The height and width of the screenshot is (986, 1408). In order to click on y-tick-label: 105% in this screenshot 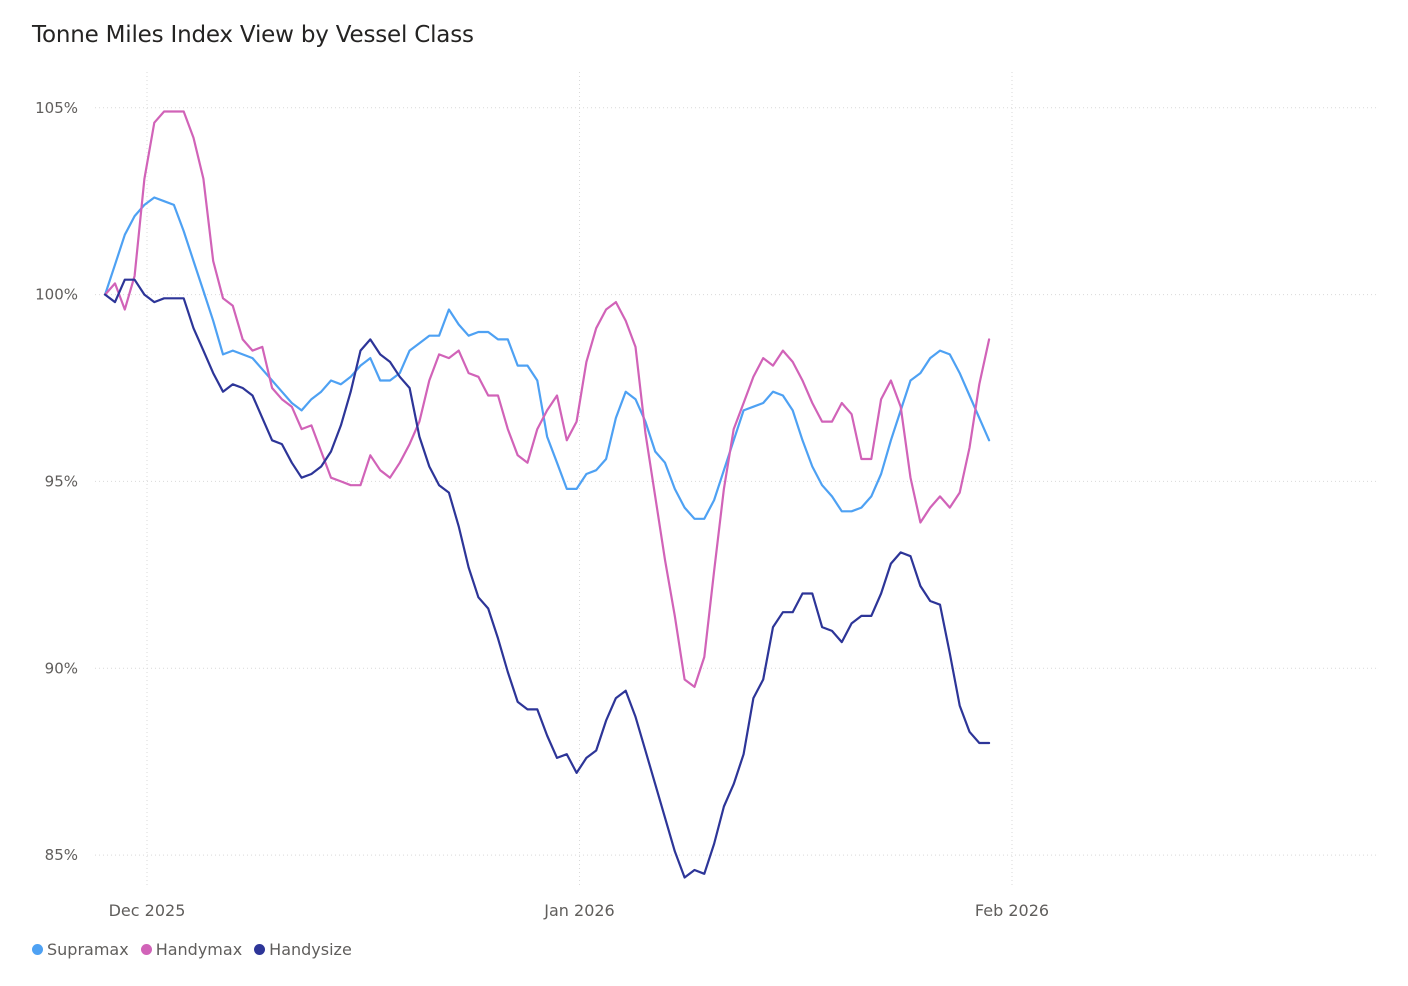, I will do `click(56, 108)`.